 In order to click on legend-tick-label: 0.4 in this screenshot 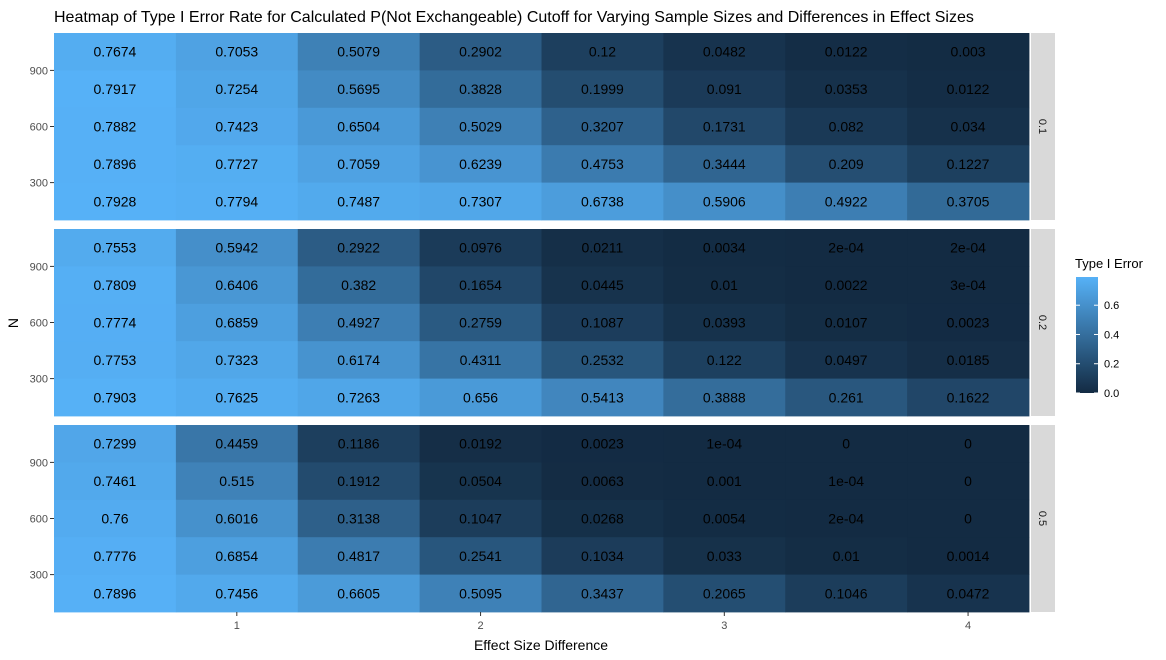, I will do `click(1111, 335)`.